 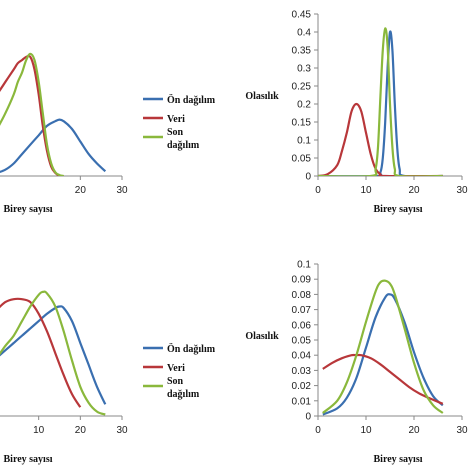 What do you see at coordinates (302, 87) in the screenshot?
I see `y-tick-label: 0.25` at bounding box center [302, 87].